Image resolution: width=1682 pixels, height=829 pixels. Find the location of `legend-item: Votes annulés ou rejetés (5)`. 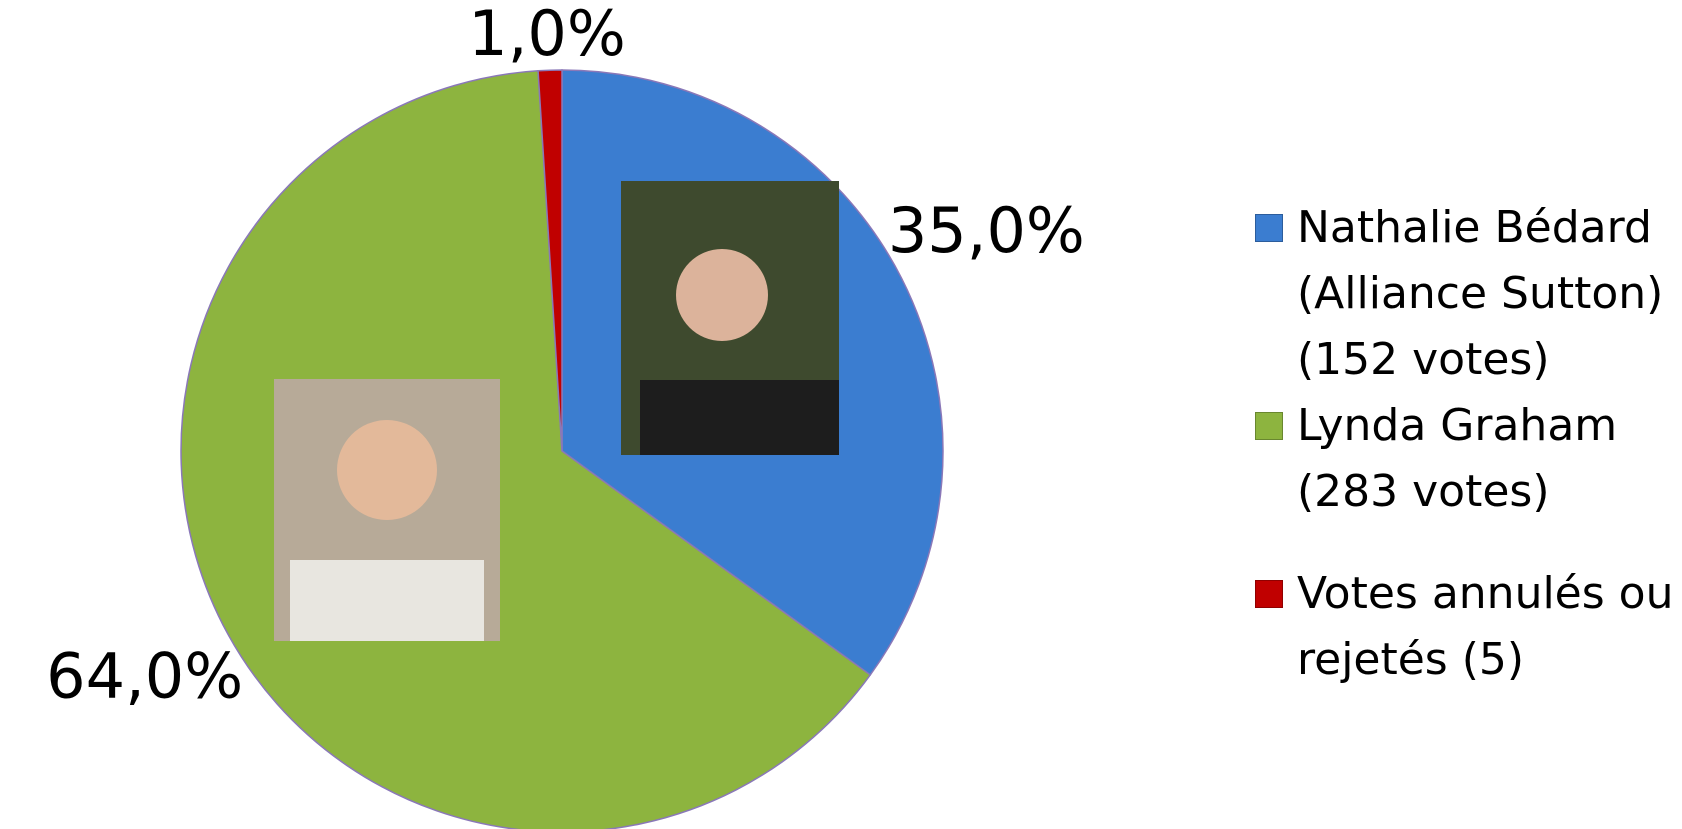

legend-item: Votes annulés ou rejetés (5) is located at coordinates (1465, 627).